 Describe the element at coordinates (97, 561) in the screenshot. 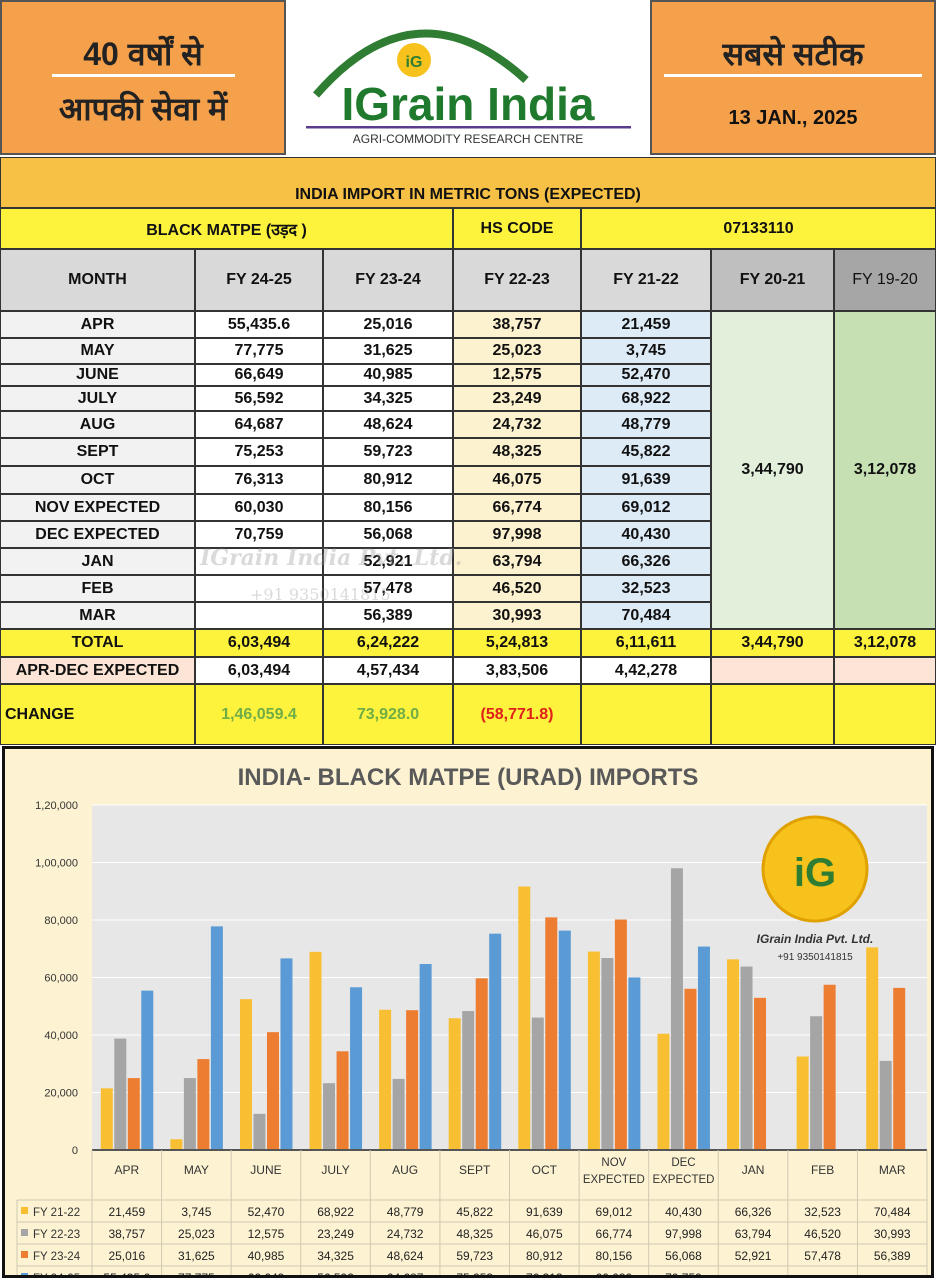

I see `month-label: JAN` at that location.